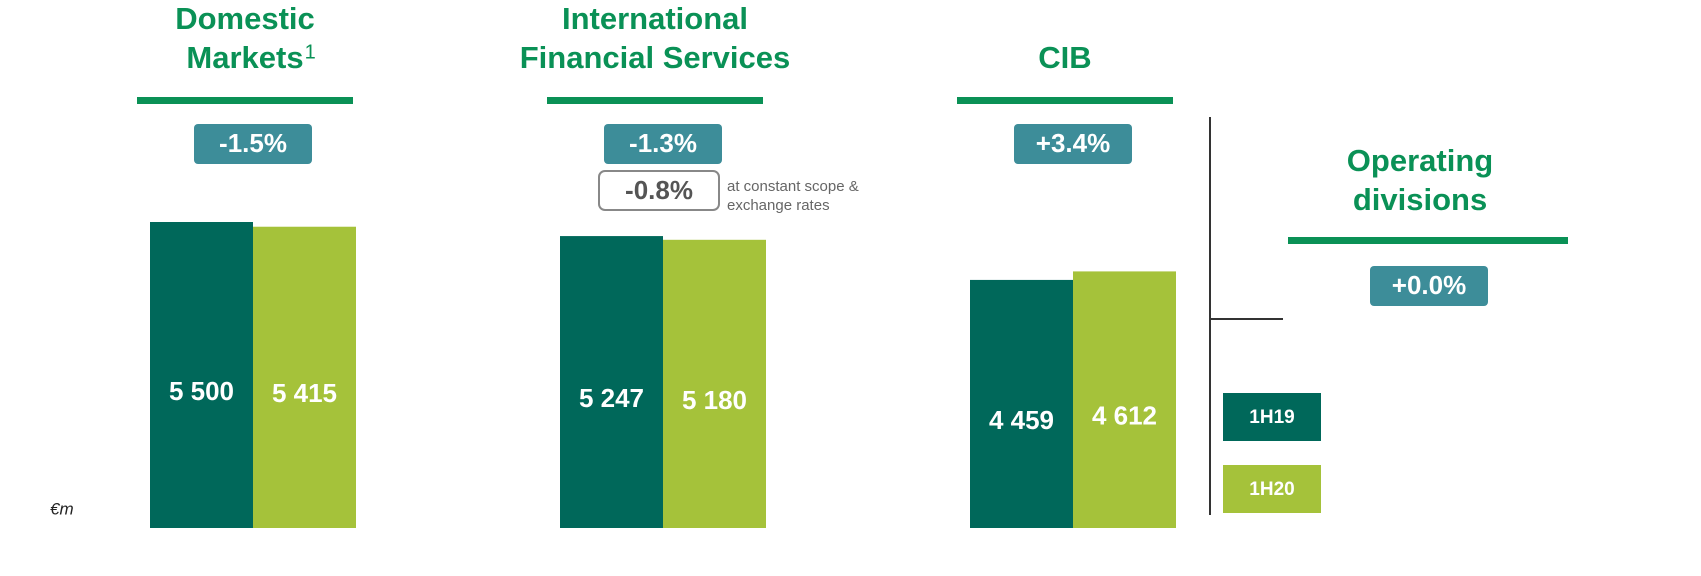 The image size is (1701, 576). What do you see at coordinates (655, 18) in the screenshot?
I see `section-title: International` at bounding box center [655, 18].